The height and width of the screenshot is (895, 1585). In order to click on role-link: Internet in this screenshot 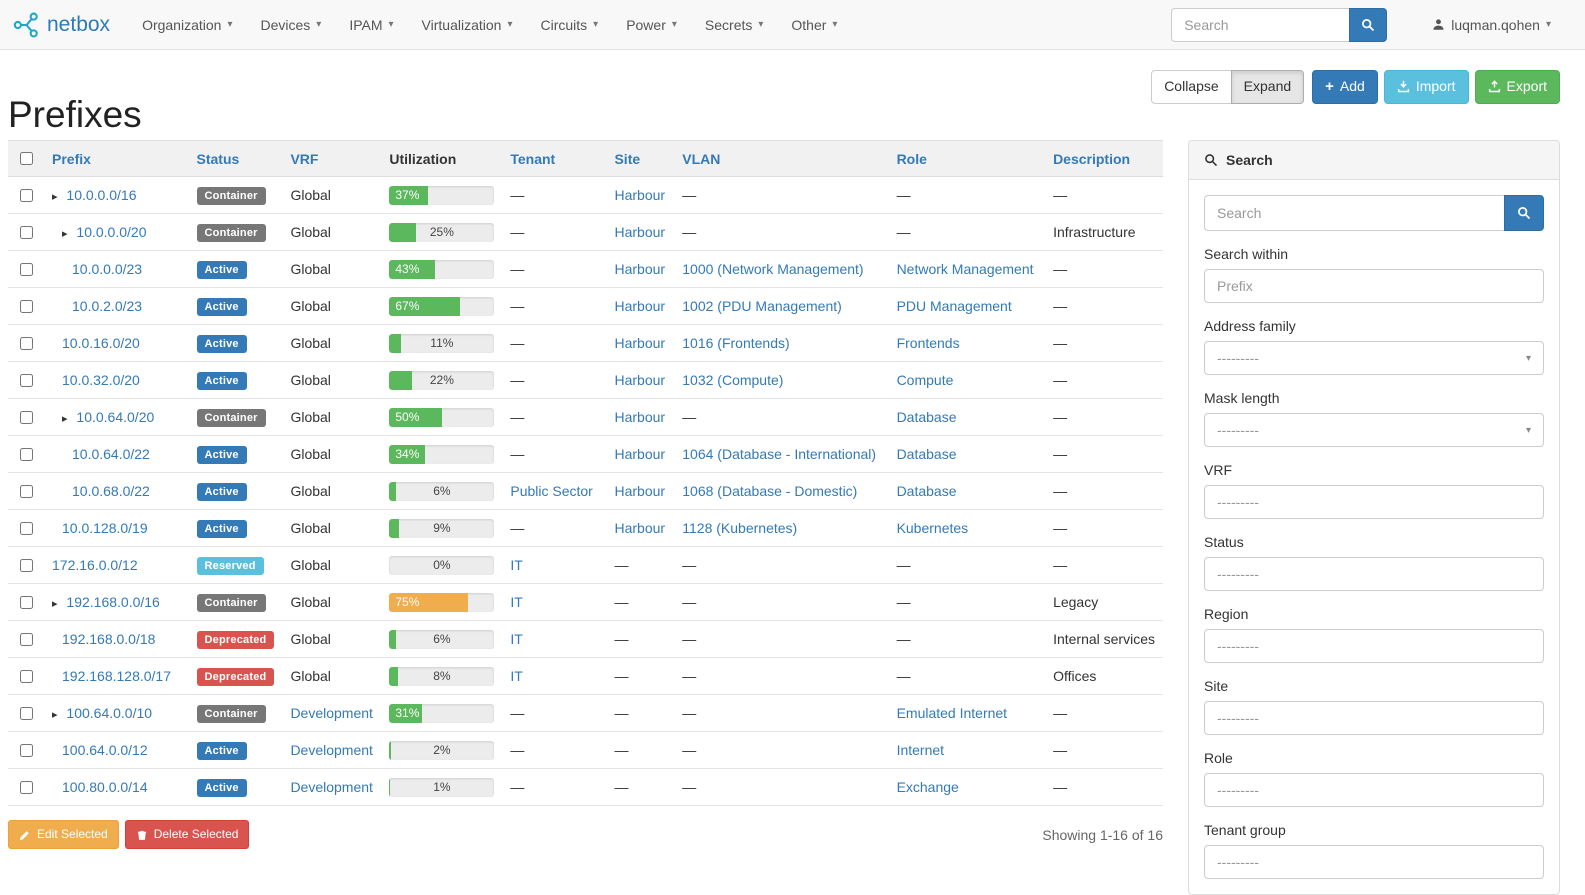, I will do `click(920, 750)`.